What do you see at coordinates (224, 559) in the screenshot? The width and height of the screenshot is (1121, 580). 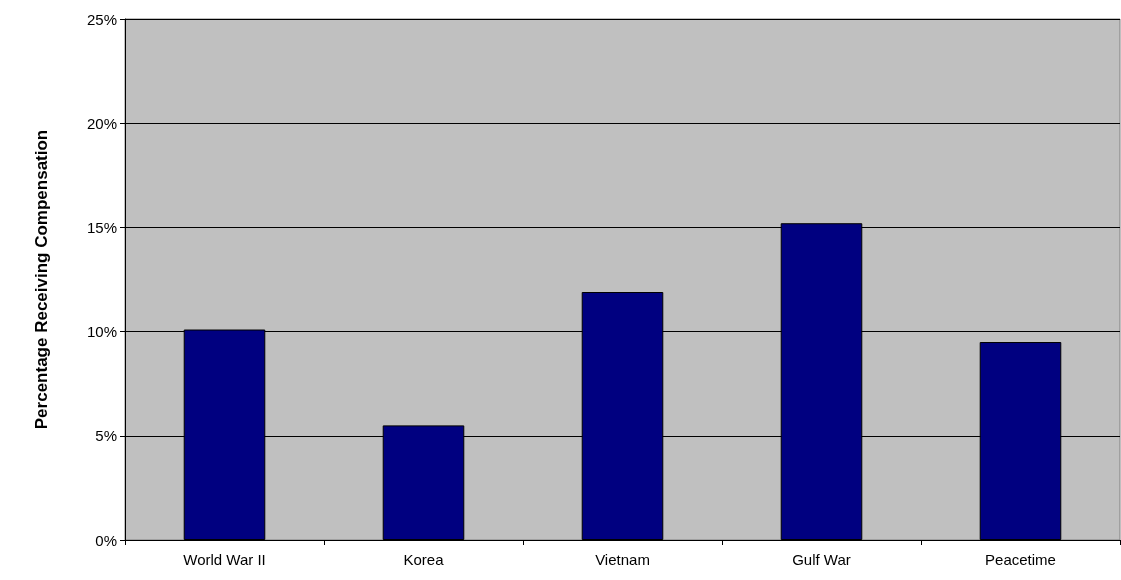 I see `x-tick-label: World War II` at bounding box center [224, 559].